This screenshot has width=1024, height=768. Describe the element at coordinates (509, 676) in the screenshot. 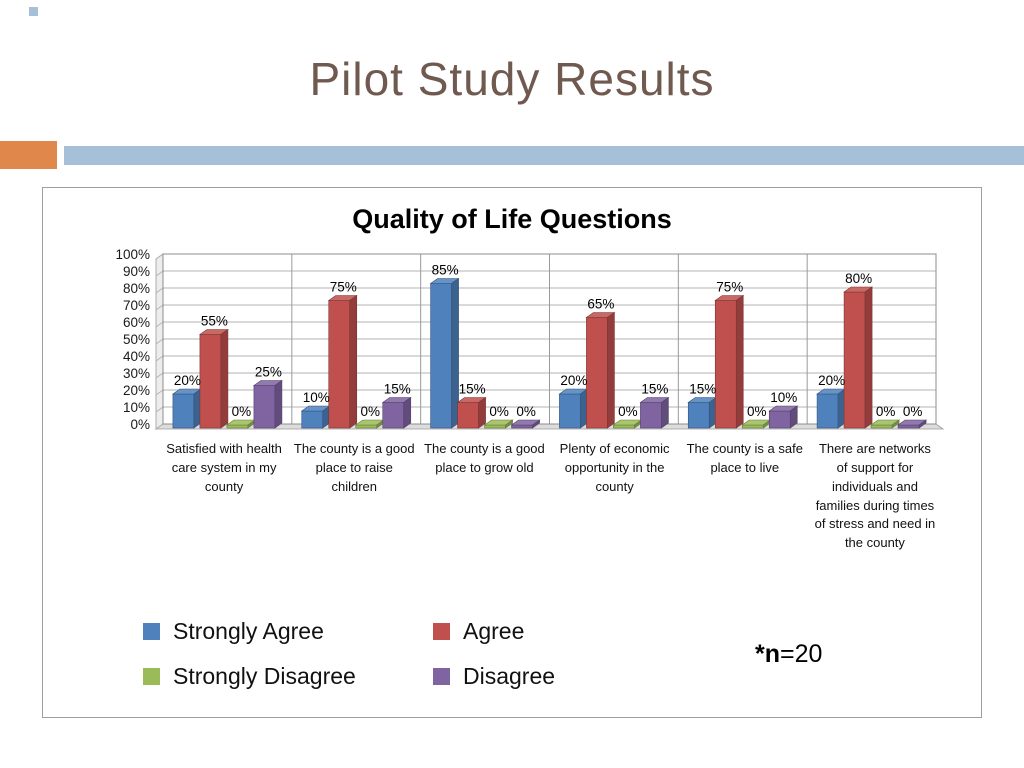

I see `legend-label: Disagree` at that location.